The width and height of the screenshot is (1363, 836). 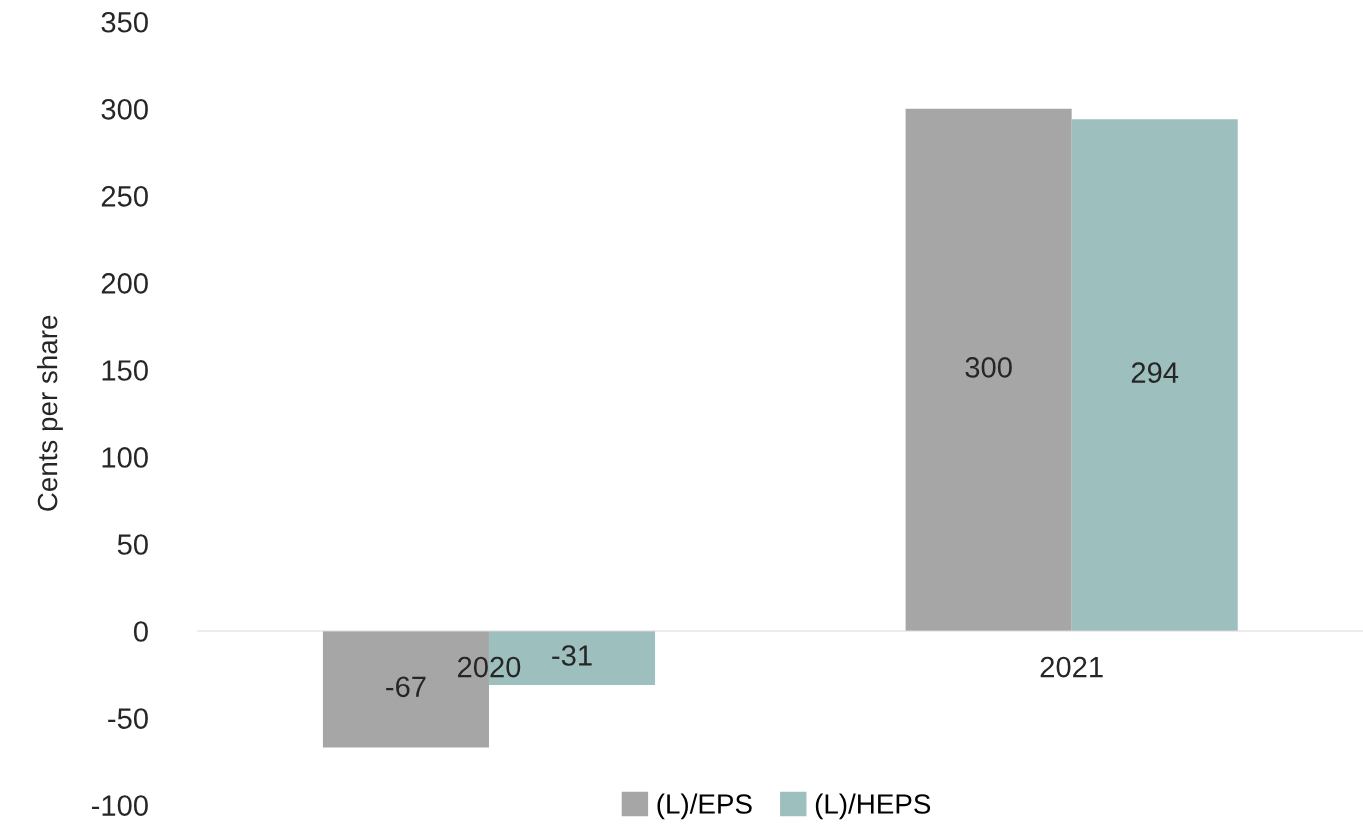 What do you see at coordinates (572, 655) in the screenshot?
I see `data-label: -31` at bounding box center [572, 655].